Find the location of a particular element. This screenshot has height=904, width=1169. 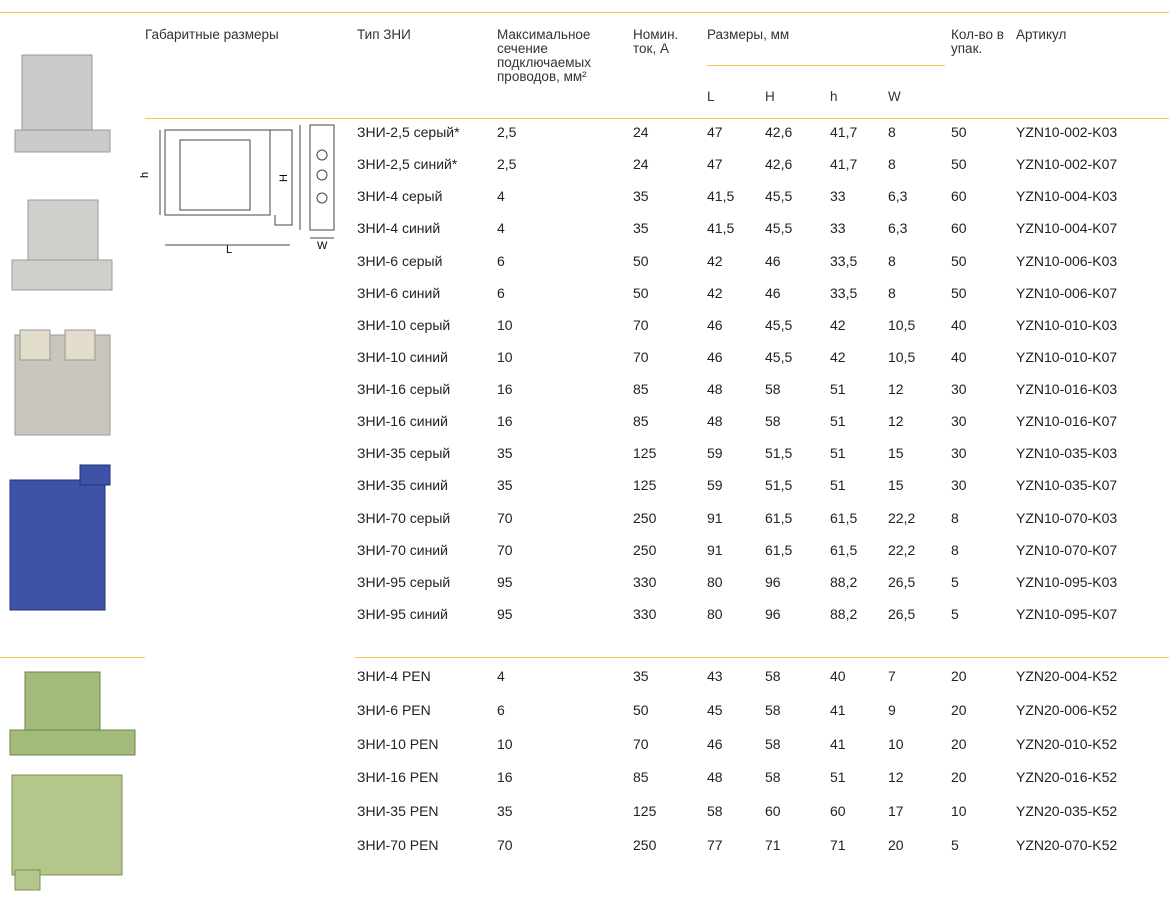

cell: ЗНИ-70 синий is located at coordinates (402, 549).